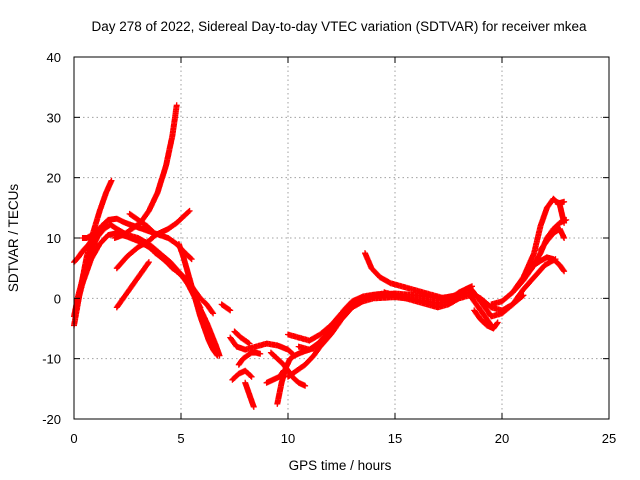 This screenshot has height=480, width=640. What do you see at coordinates (73, 438) in the screenshot?
I see `x-tick-label: 0` at bounding box center [73, 438].